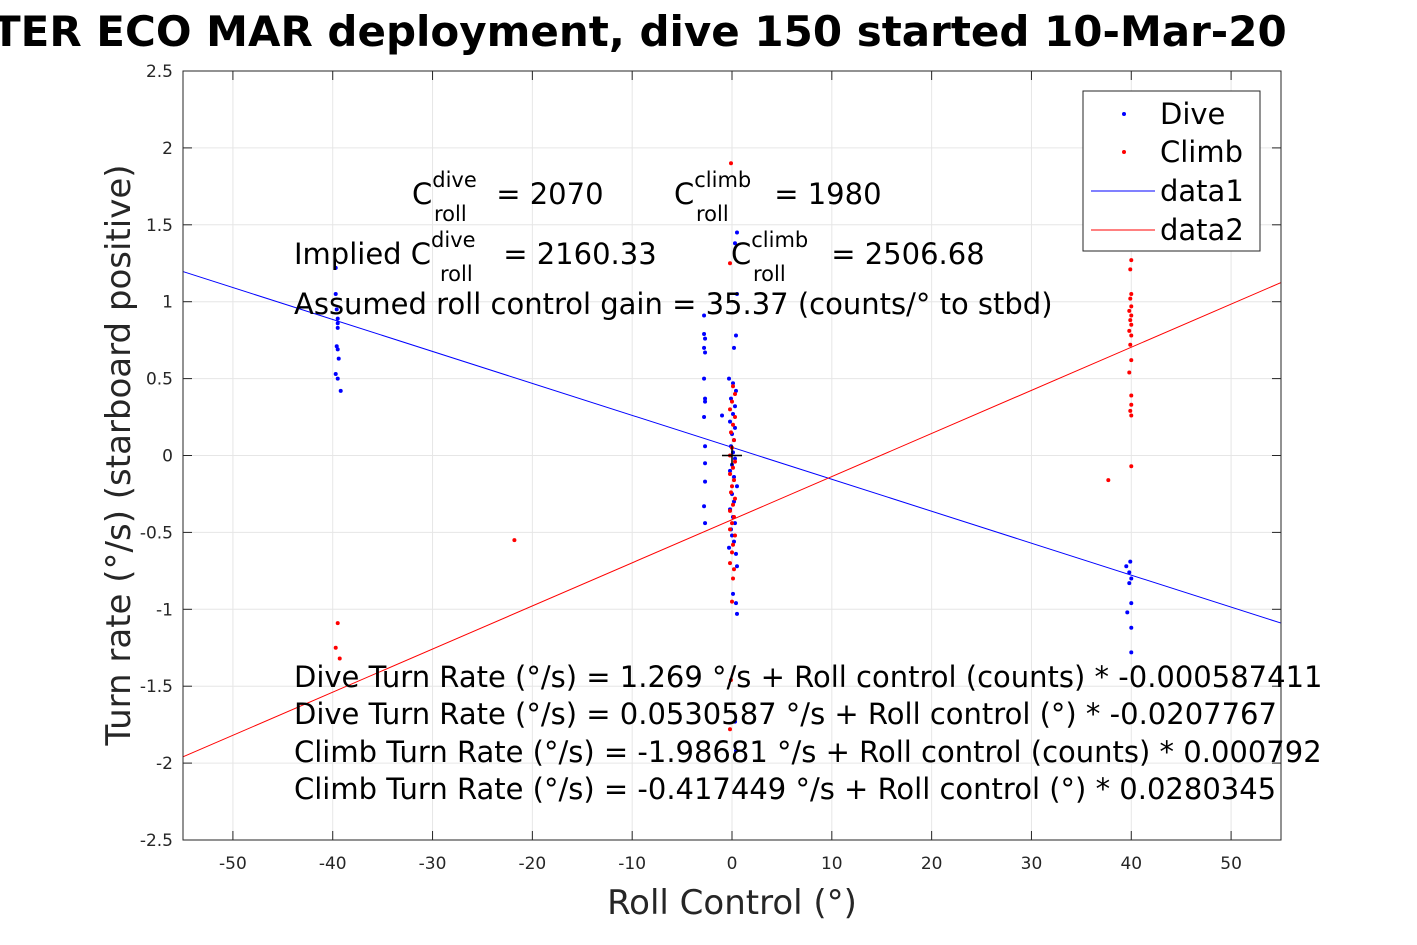  Describe the element at coordinates (632, 864) in the screenshot. I see `x-tick-label: -10` at that location.